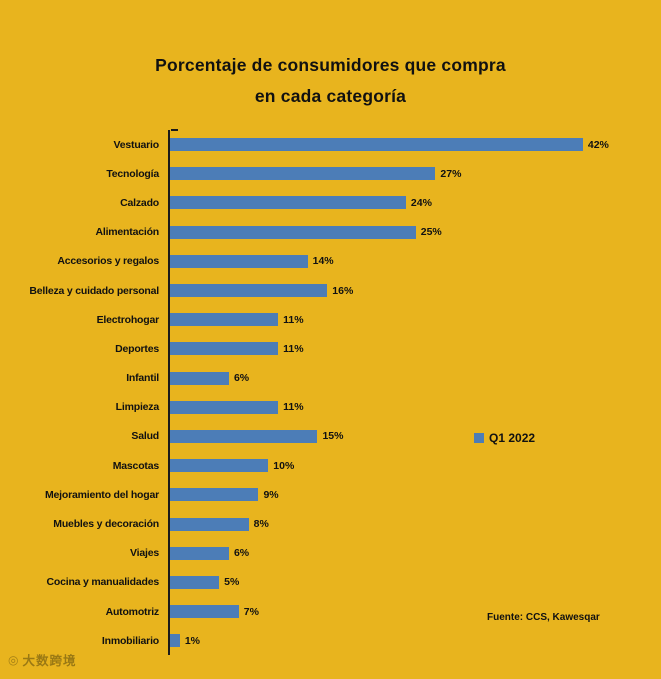 This screenshot has width=661, height=679. Describe the element at coordinates (421, 202) in the screenshot. I see `value-label: 24%` at that location.